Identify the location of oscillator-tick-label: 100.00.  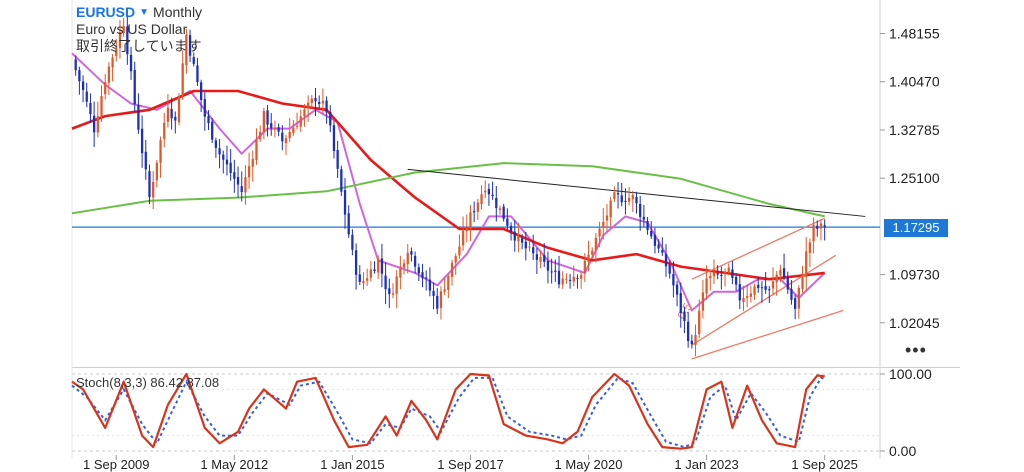
(910, 374).